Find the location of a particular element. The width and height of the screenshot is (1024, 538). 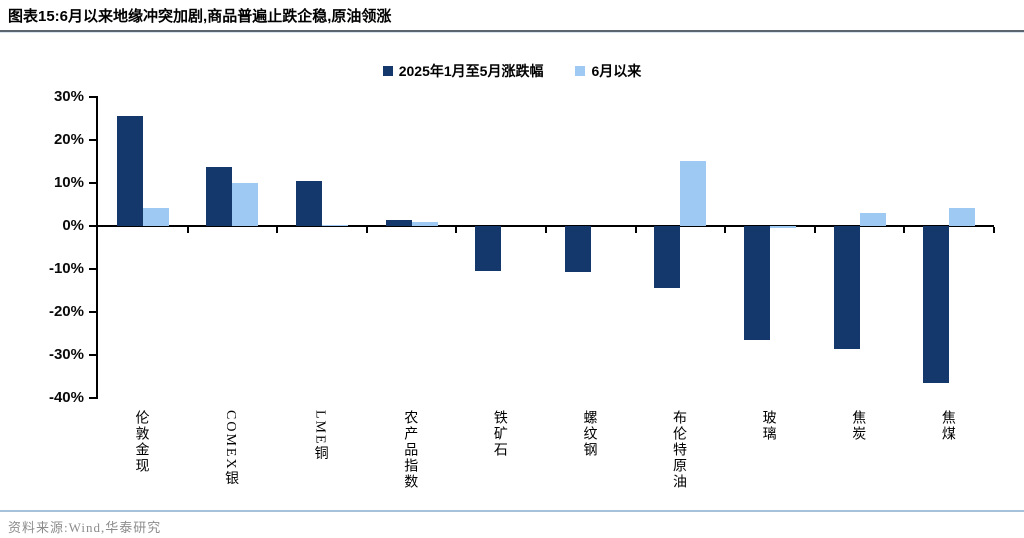

x-axis-labels: 伦敦金现 COMEX银 LME铜 农产品指数 铁矿石 螺纹钢 布伦特原油 玻璃 焦炭 焦煤 is located at coordinates (544, 450).